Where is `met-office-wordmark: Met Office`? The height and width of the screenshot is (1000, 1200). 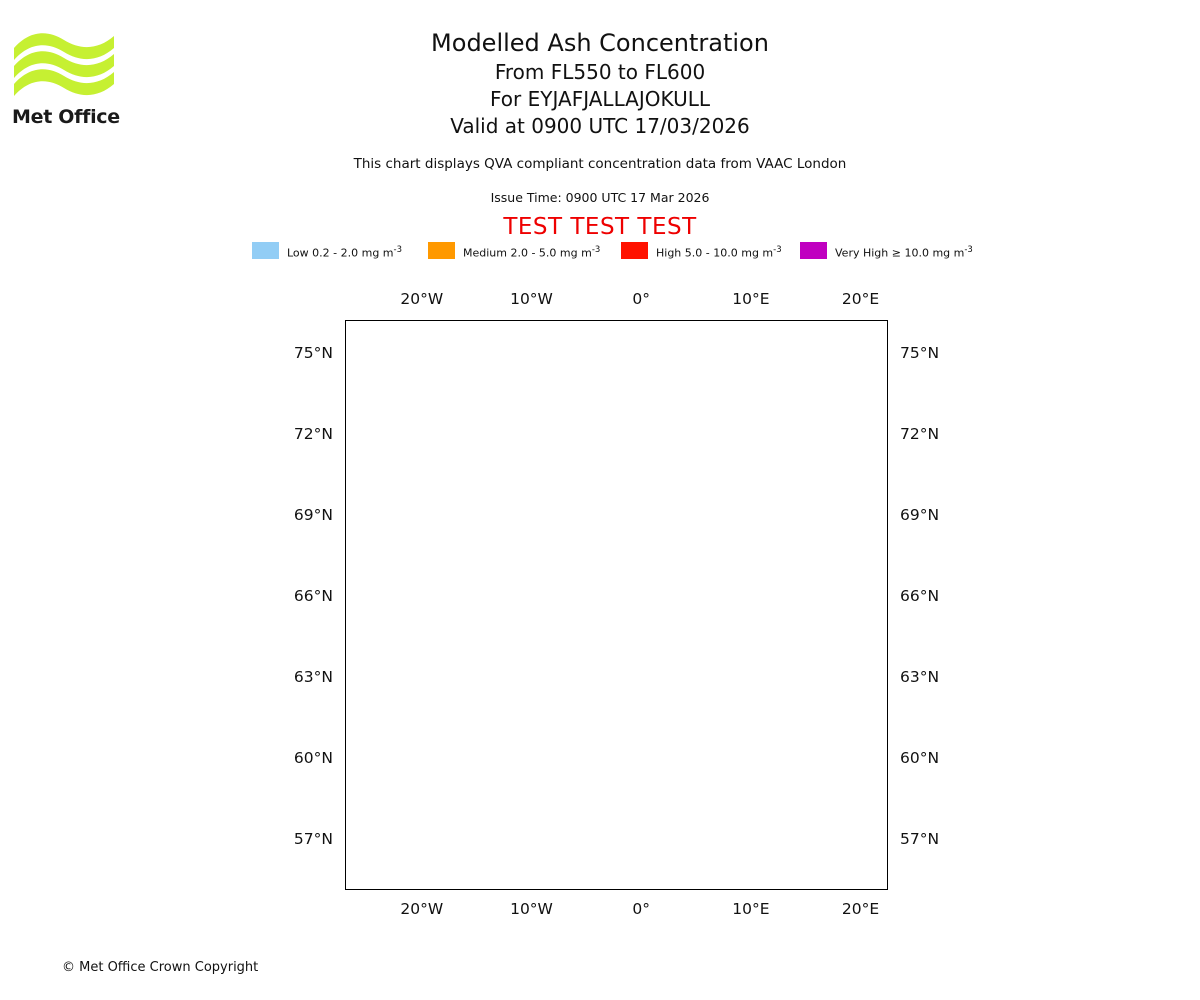 met-office-wordmark: Met Office is located at coordinates (66, 117).